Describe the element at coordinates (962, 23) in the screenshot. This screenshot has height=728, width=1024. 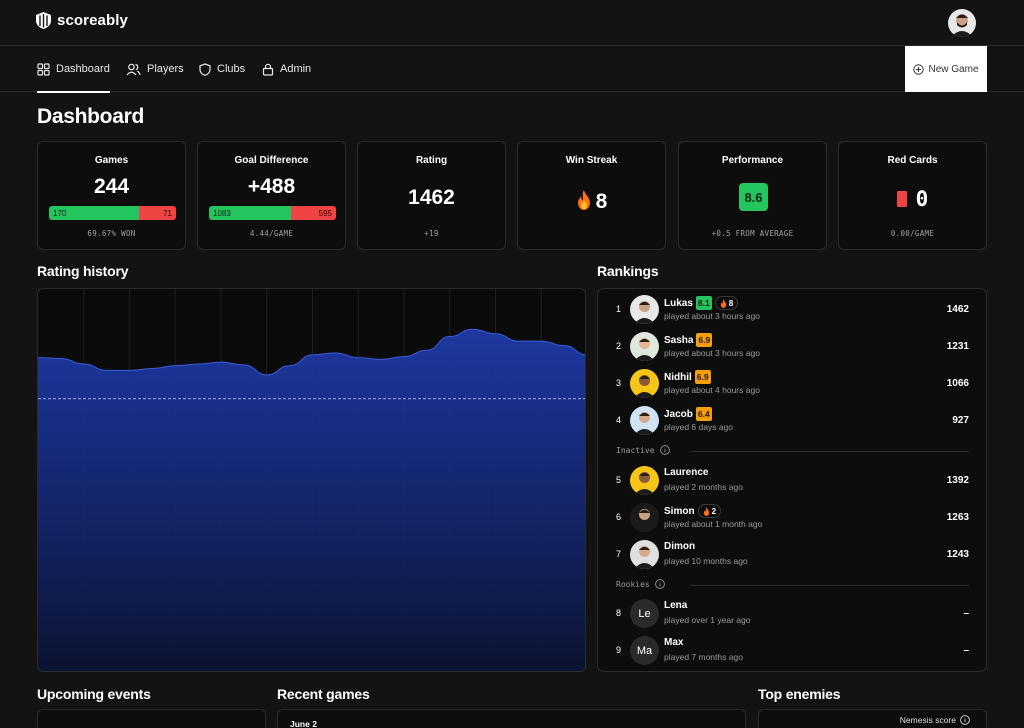
I see `user-avatar` at that location.